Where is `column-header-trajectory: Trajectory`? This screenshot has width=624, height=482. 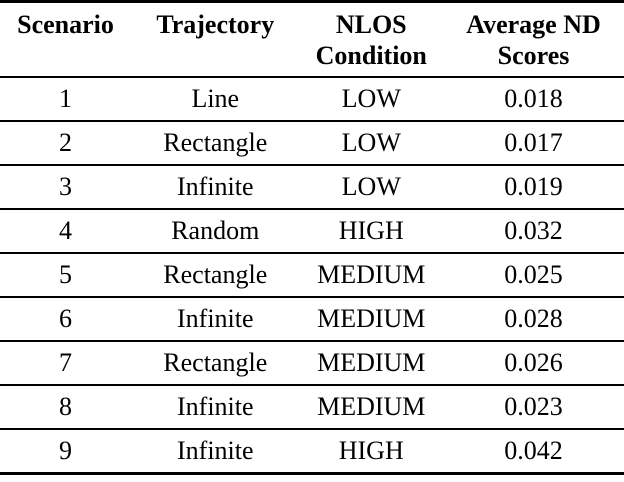
column-header-trajectory: Trajectory is located at coordinates (215, 39).